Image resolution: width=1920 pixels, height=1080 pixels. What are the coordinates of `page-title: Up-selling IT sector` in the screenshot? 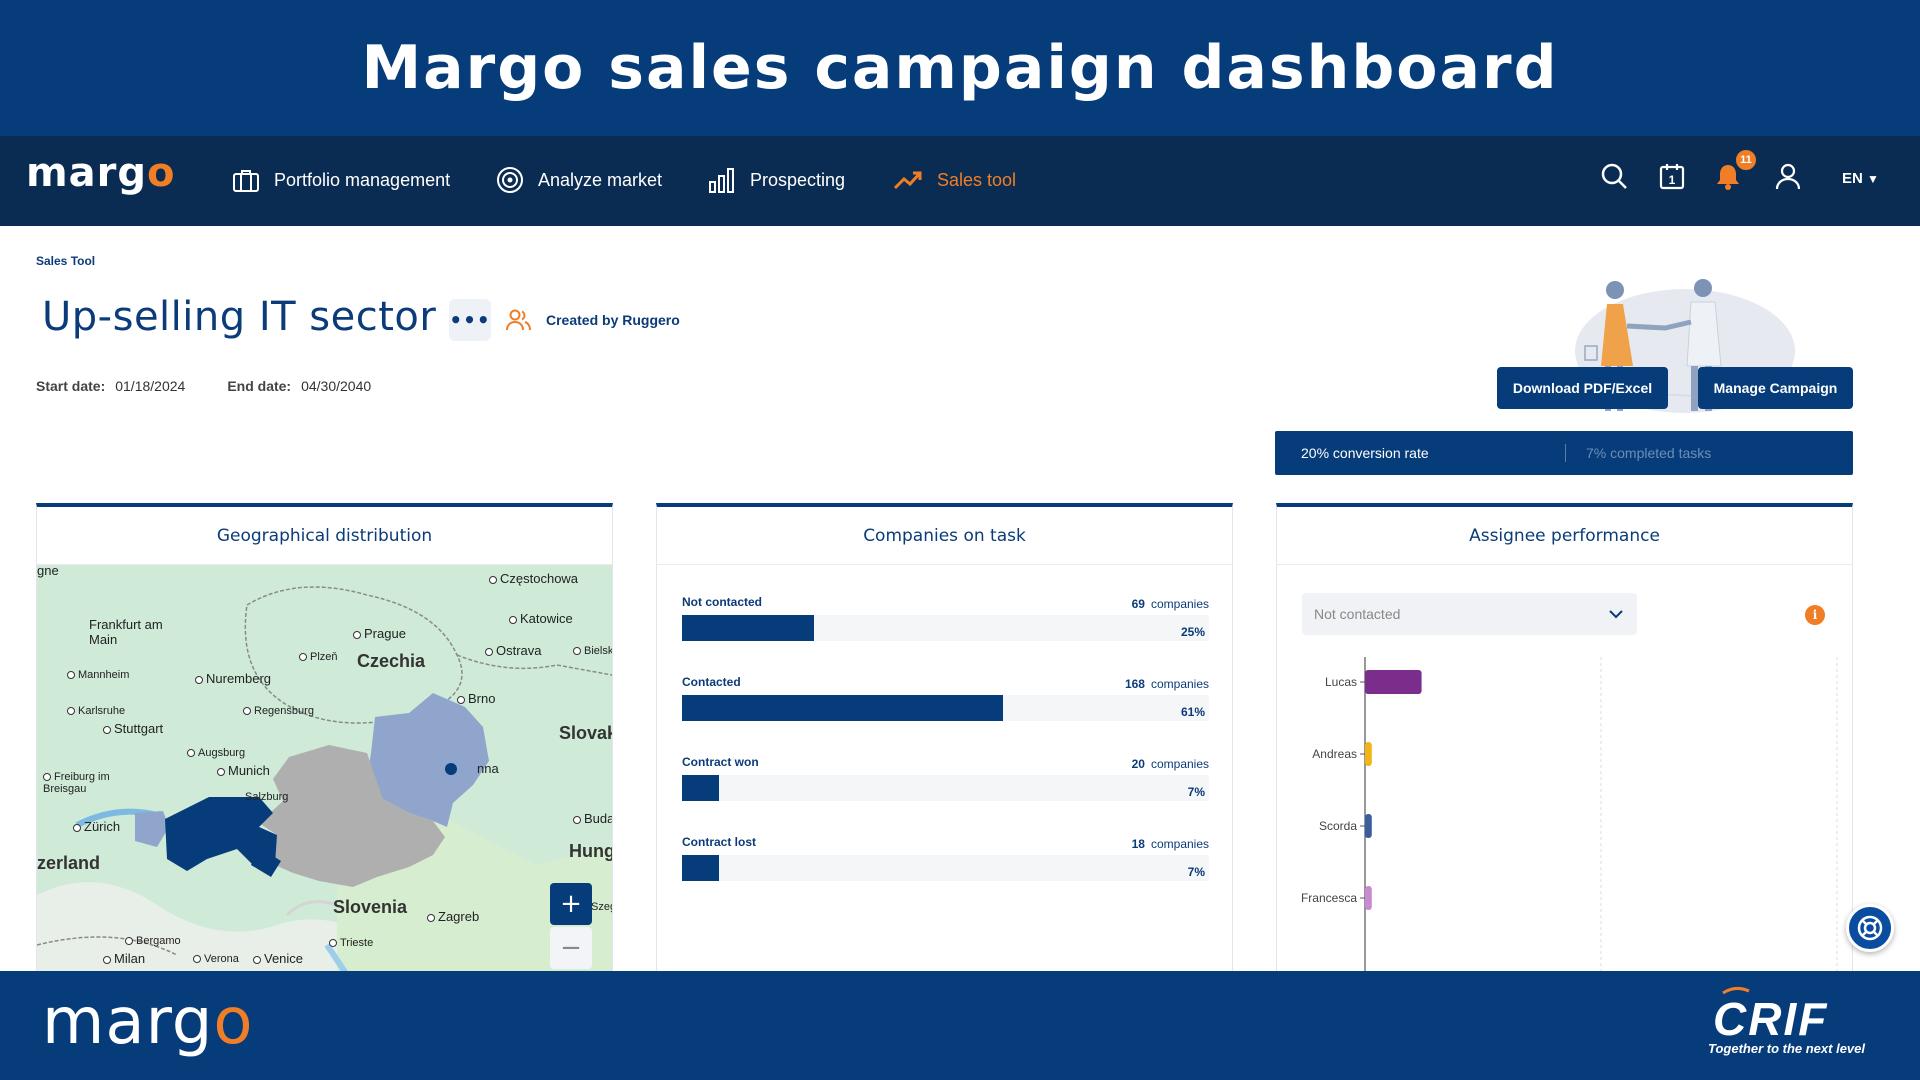 It's located at (239, 317).